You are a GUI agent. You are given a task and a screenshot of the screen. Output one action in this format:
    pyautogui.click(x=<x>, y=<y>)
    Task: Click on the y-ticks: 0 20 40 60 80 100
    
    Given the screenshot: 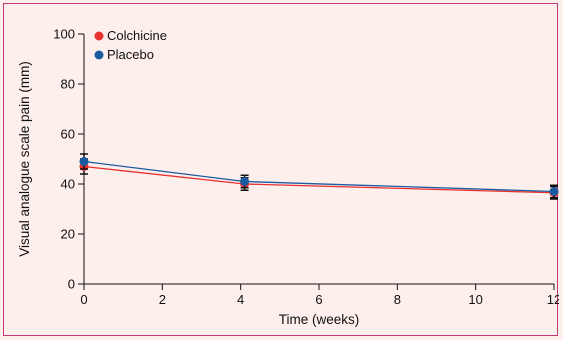 What is the action you would take?
    pyautogui.click(x=68, y=159)
    